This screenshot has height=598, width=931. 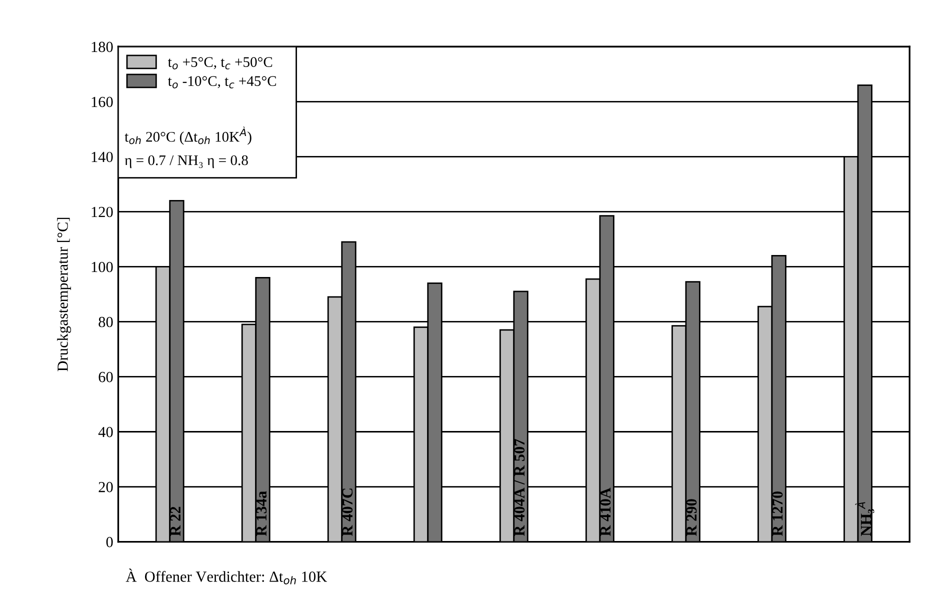 I want to click on y-tick-label: 20, so click(x=105, y=487).